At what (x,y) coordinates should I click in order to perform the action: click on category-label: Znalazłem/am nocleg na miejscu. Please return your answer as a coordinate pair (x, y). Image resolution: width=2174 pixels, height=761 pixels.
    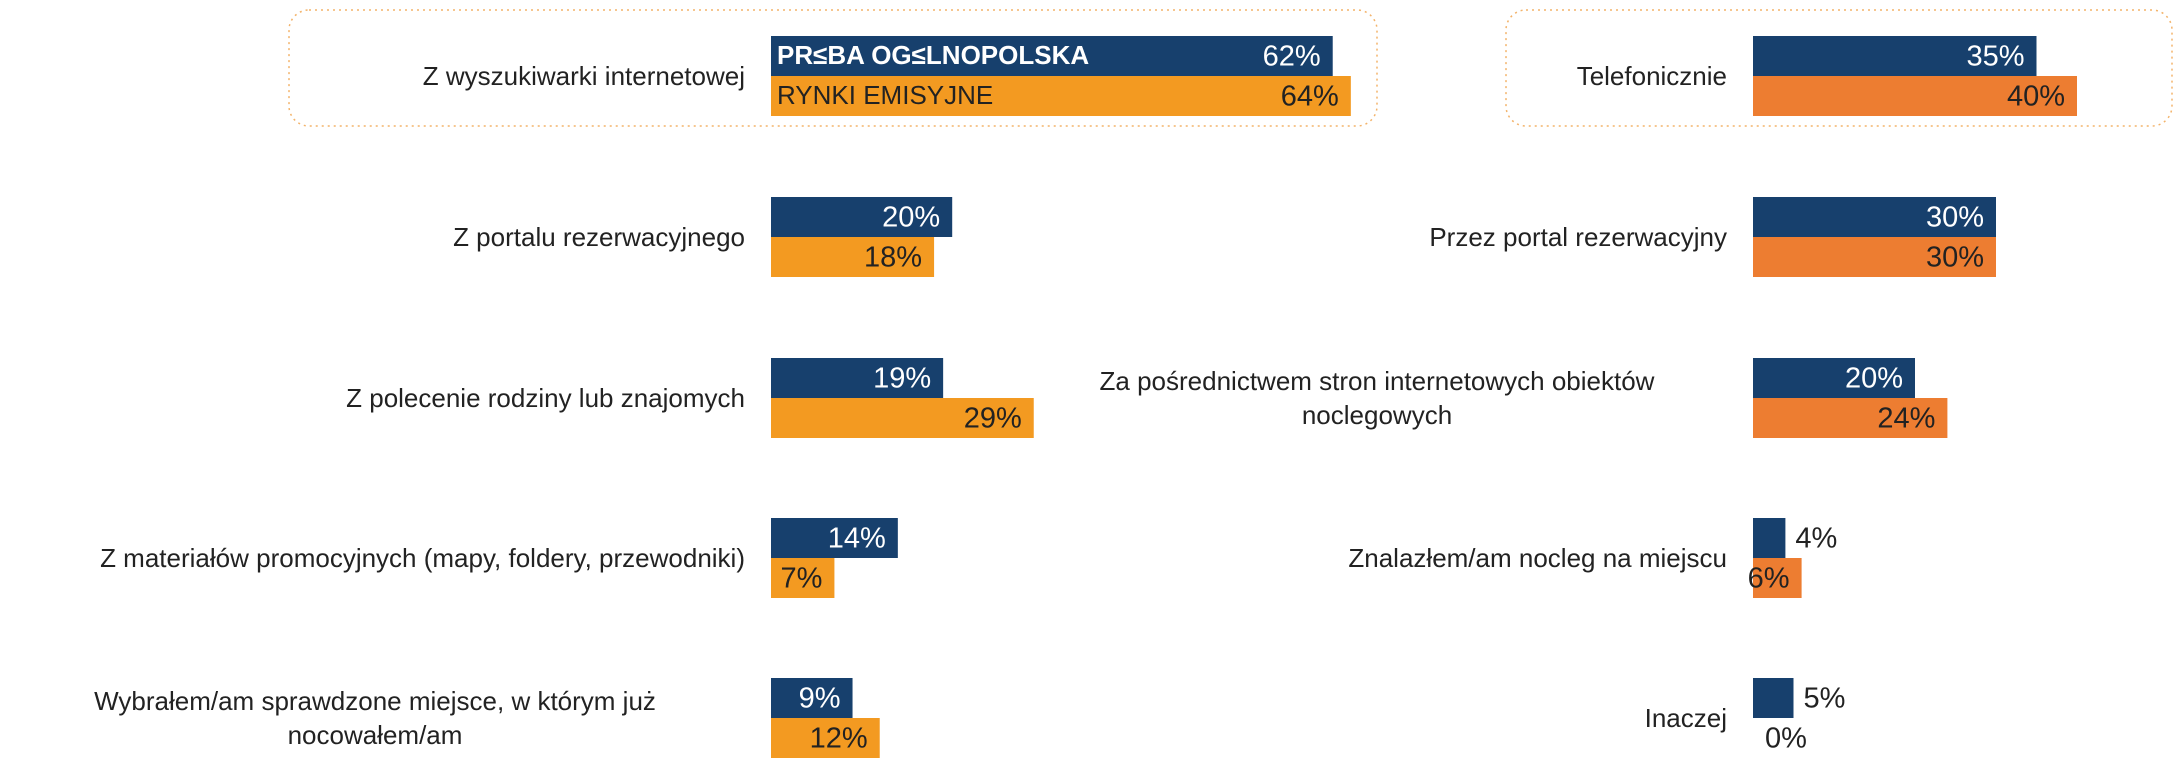
    Looking at the image, I should click on (1537, 558).